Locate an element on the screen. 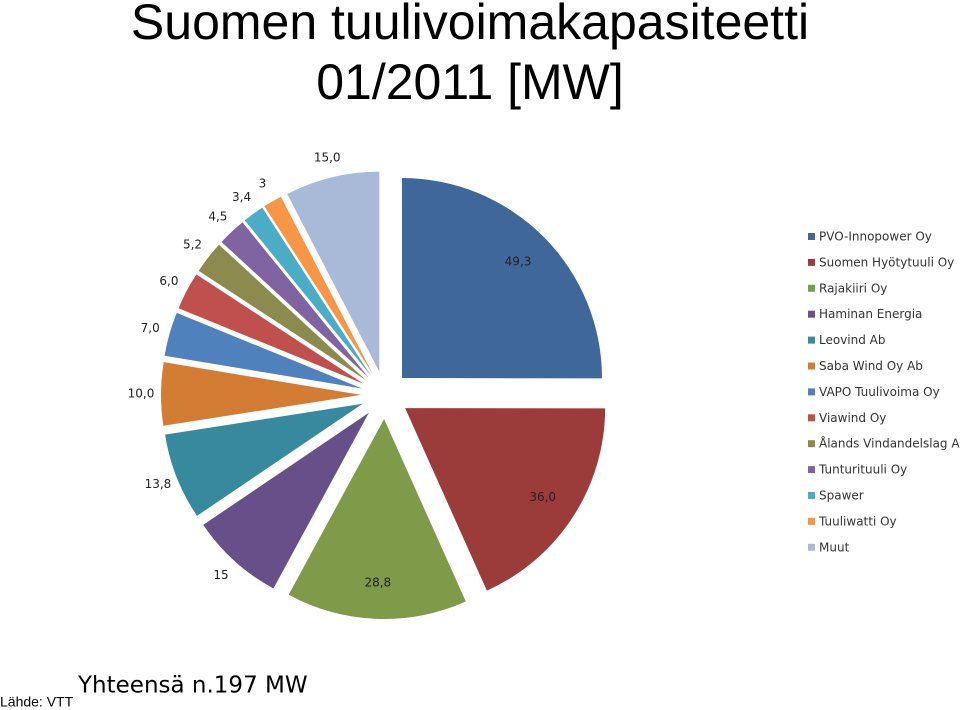 The width and height of the screenshot is (960, 710). legend-label: Muut is located at coordinates (834, 547).